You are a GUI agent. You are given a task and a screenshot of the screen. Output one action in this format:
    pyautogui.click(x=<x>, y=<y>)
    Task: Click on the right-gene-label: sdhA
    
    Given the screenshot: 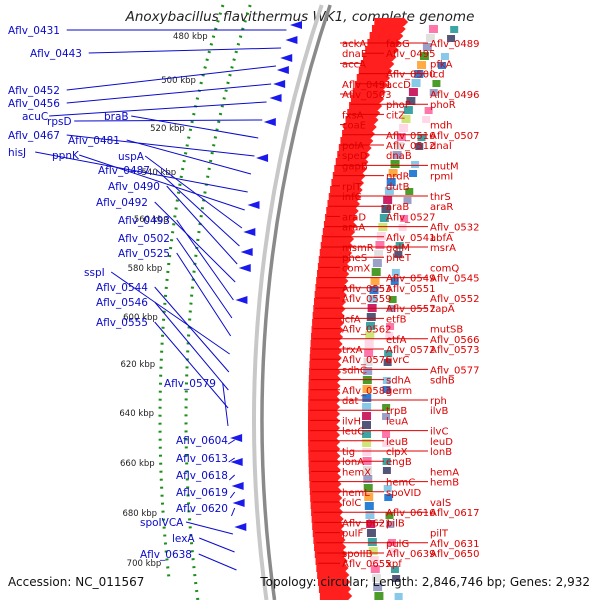 What is the action you would take?
    pyautogui.click(x=398, y=381)
    